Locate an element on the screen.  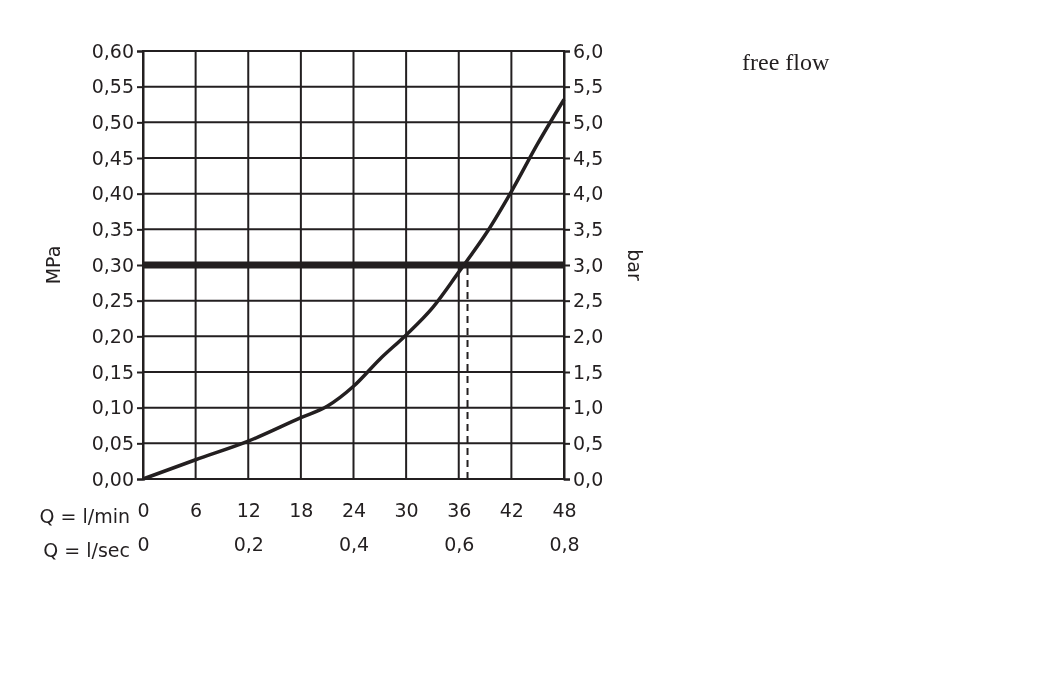
x2-tick-label: 0,8 is located at coordinates (564, 543).